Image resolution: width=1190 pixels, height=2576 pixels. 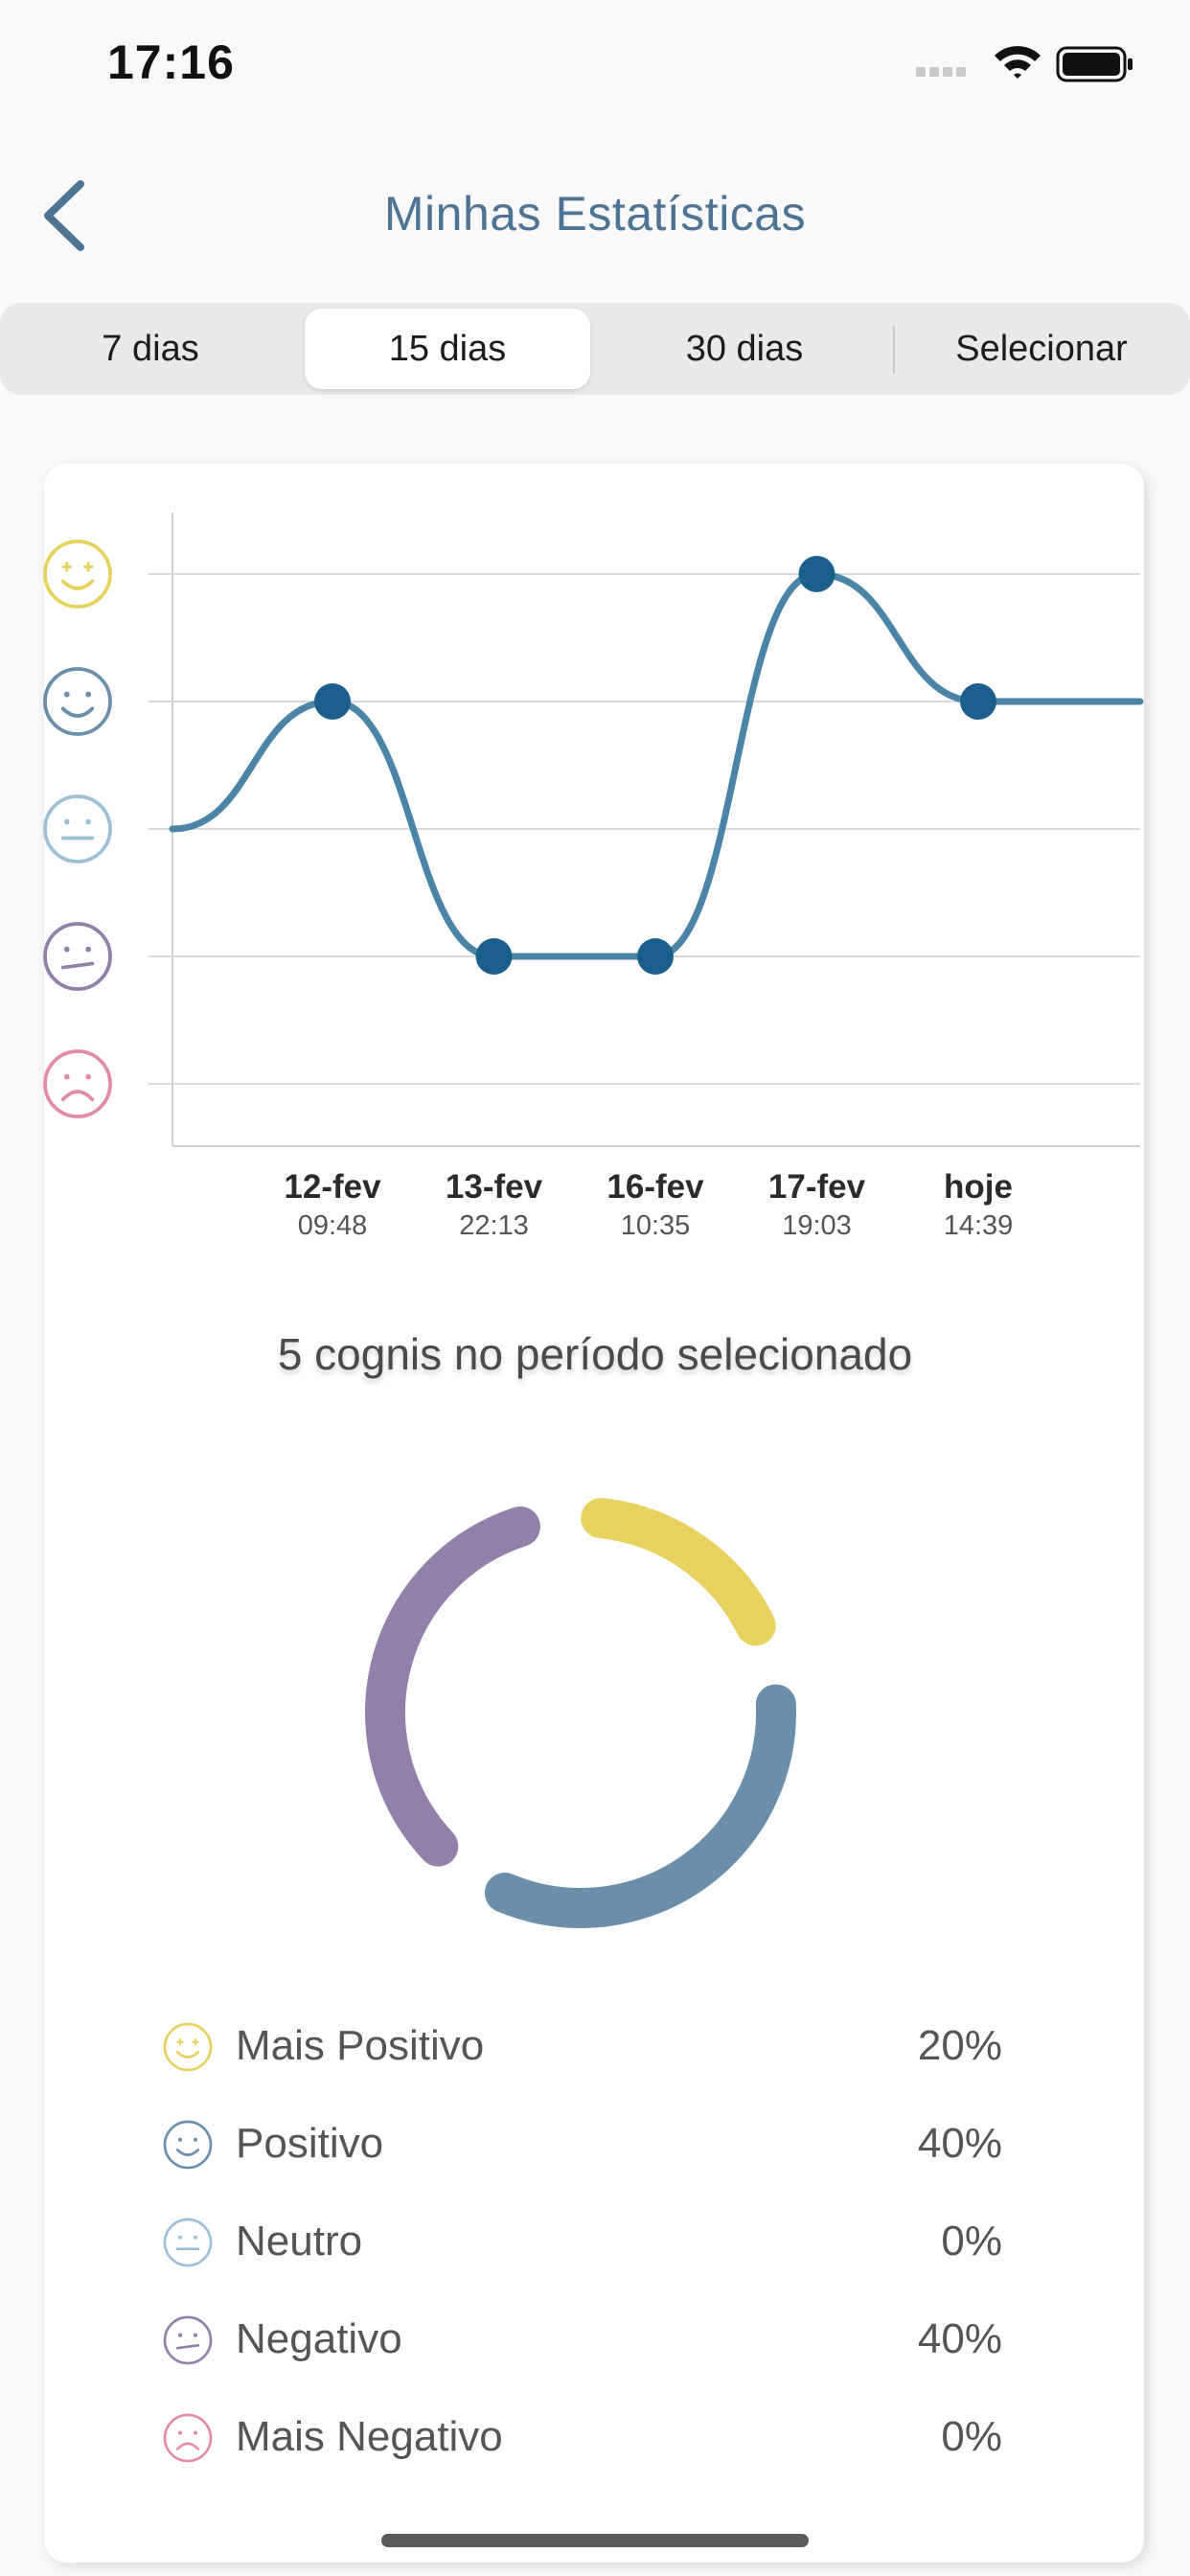 What do you see at coordinates (452, 1686) in the screenshot?
I see `donut-slice-negativo` at bounding box center [452, 1686].